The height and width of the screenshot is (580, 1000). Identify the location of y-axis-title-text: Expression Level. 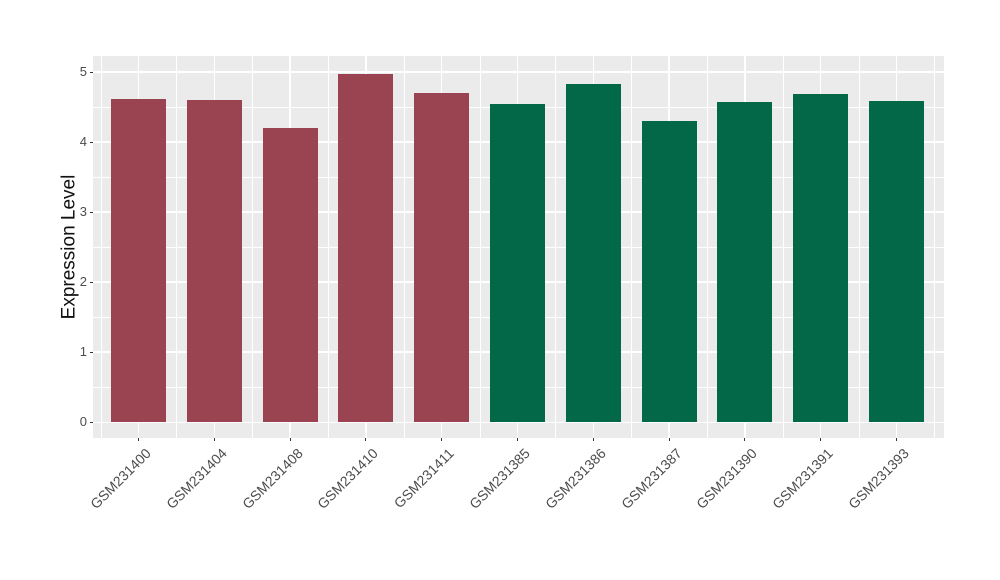
(69, 247).